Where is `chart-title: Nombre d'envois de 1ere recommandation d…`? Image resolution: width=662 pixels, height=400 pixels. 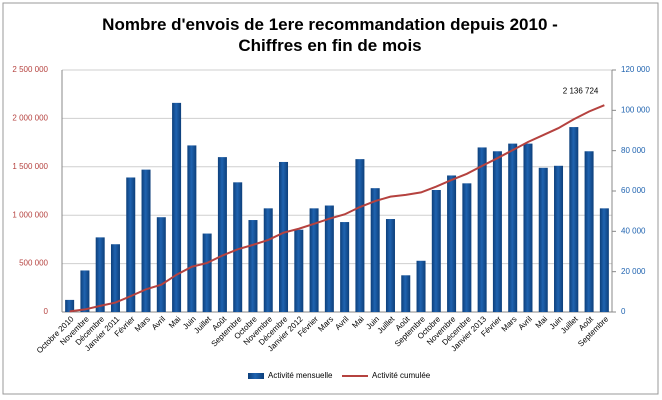
chart-title: Nombre d'envois de 1ere recommandation d… is located at coordinates (330, 35).